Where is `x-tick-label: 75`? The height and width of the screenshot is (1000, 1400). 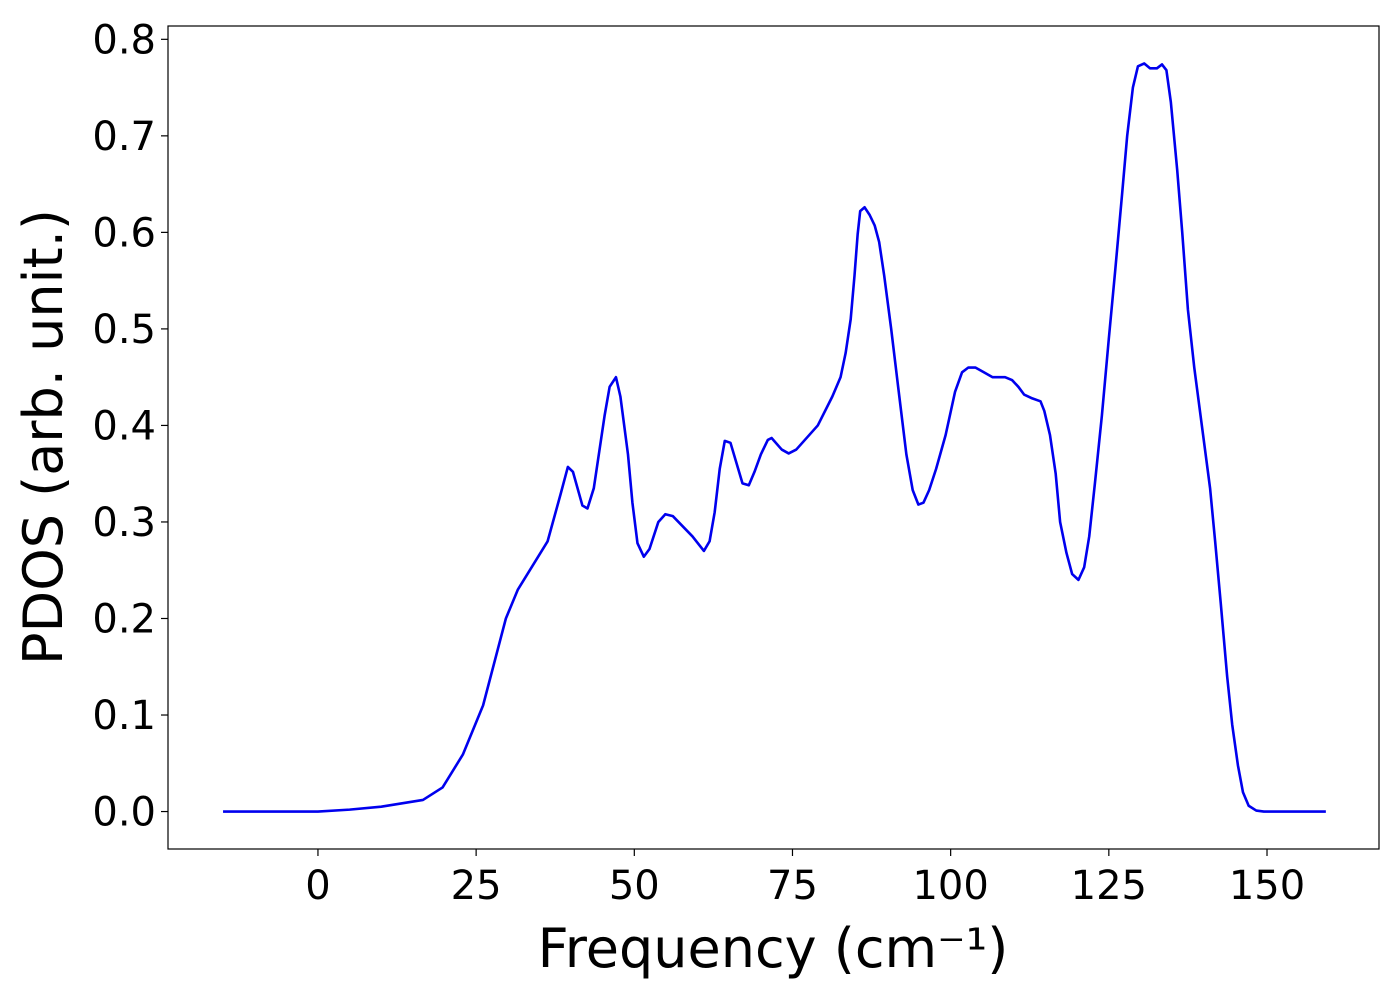 x-tick-label: 75 is located at coordinates (792, 886).